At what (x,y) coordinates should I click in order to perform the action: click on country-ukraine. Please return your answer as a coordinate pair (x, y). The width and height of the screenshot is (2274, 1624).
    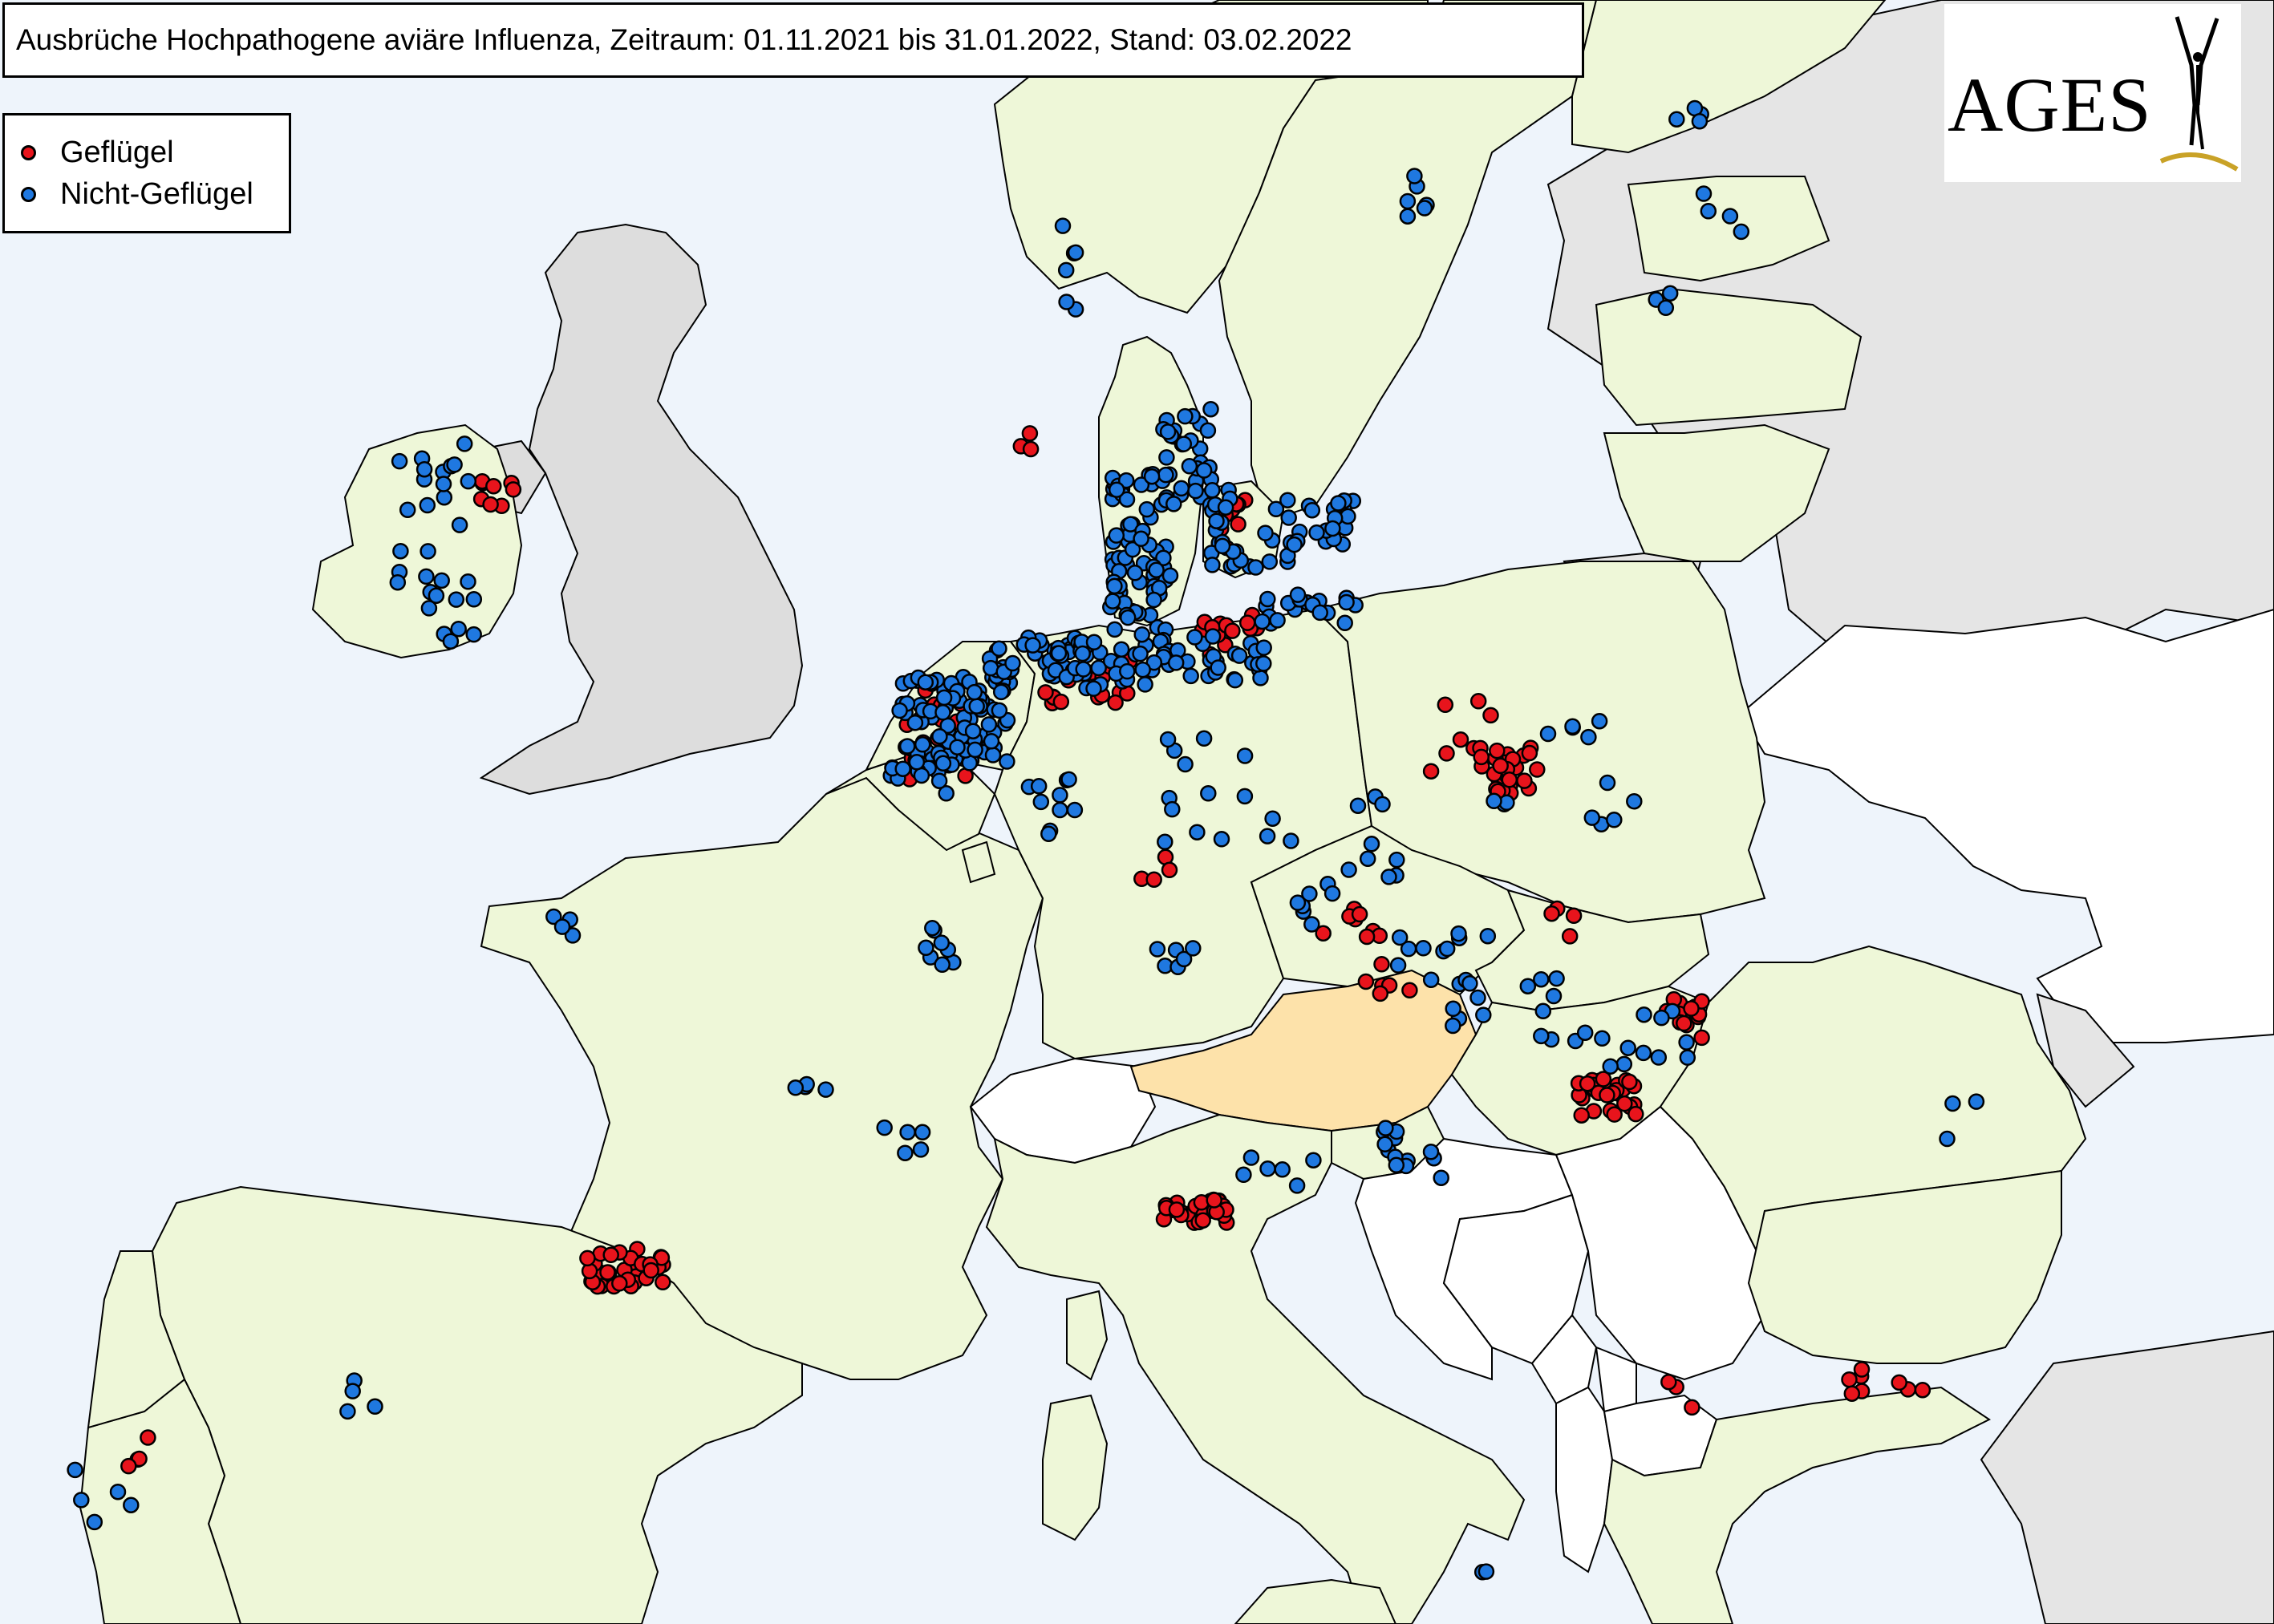
    Looking at the image, I should click on (2006, 825).